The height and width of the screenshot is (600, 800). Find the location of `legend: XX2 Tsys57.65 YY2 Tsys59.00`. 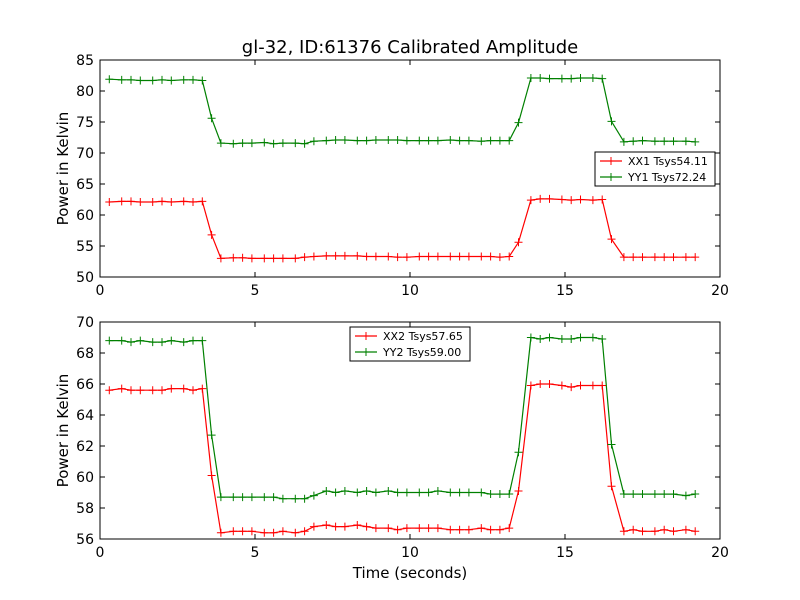

legend: XX2 Tsys57.65 YY2 Tsys59.00 is located at coordinates (410, 344).